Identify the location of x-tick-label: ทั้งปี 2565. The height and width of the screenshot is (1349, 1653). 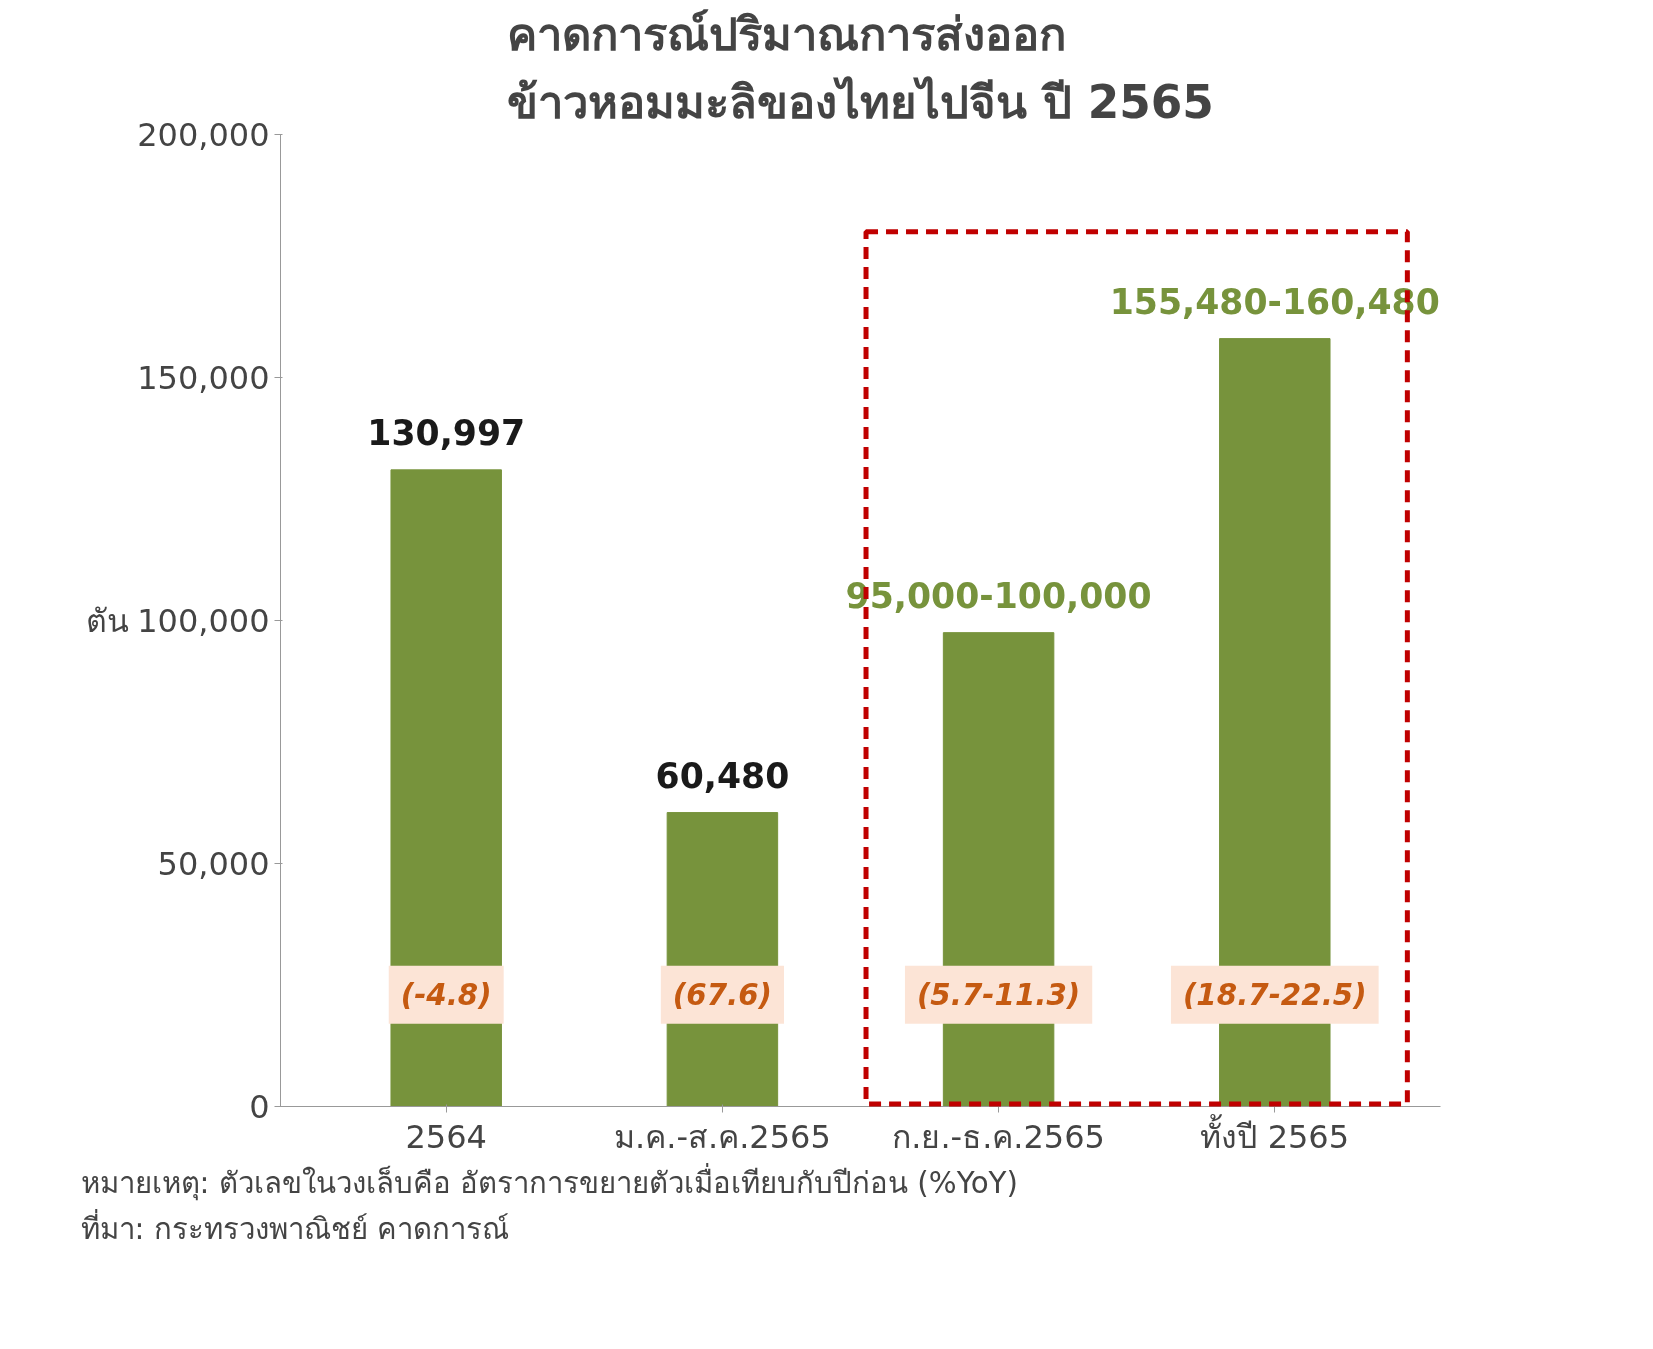
(1275, 1134).